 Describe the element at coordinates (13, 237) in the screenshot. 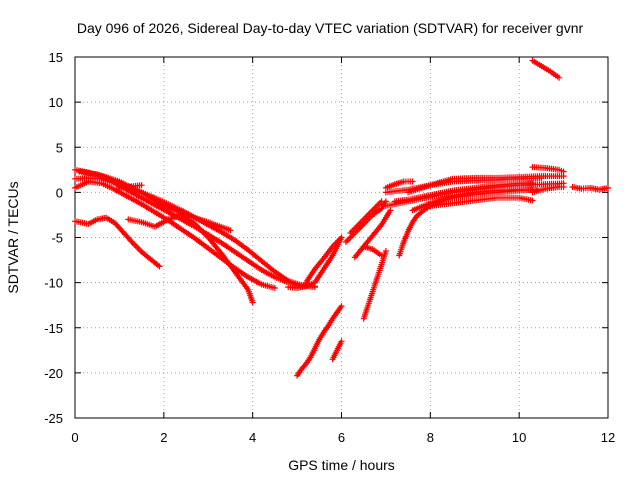

I see `y-axis-title: SDTVAR / TECUs` at that location.